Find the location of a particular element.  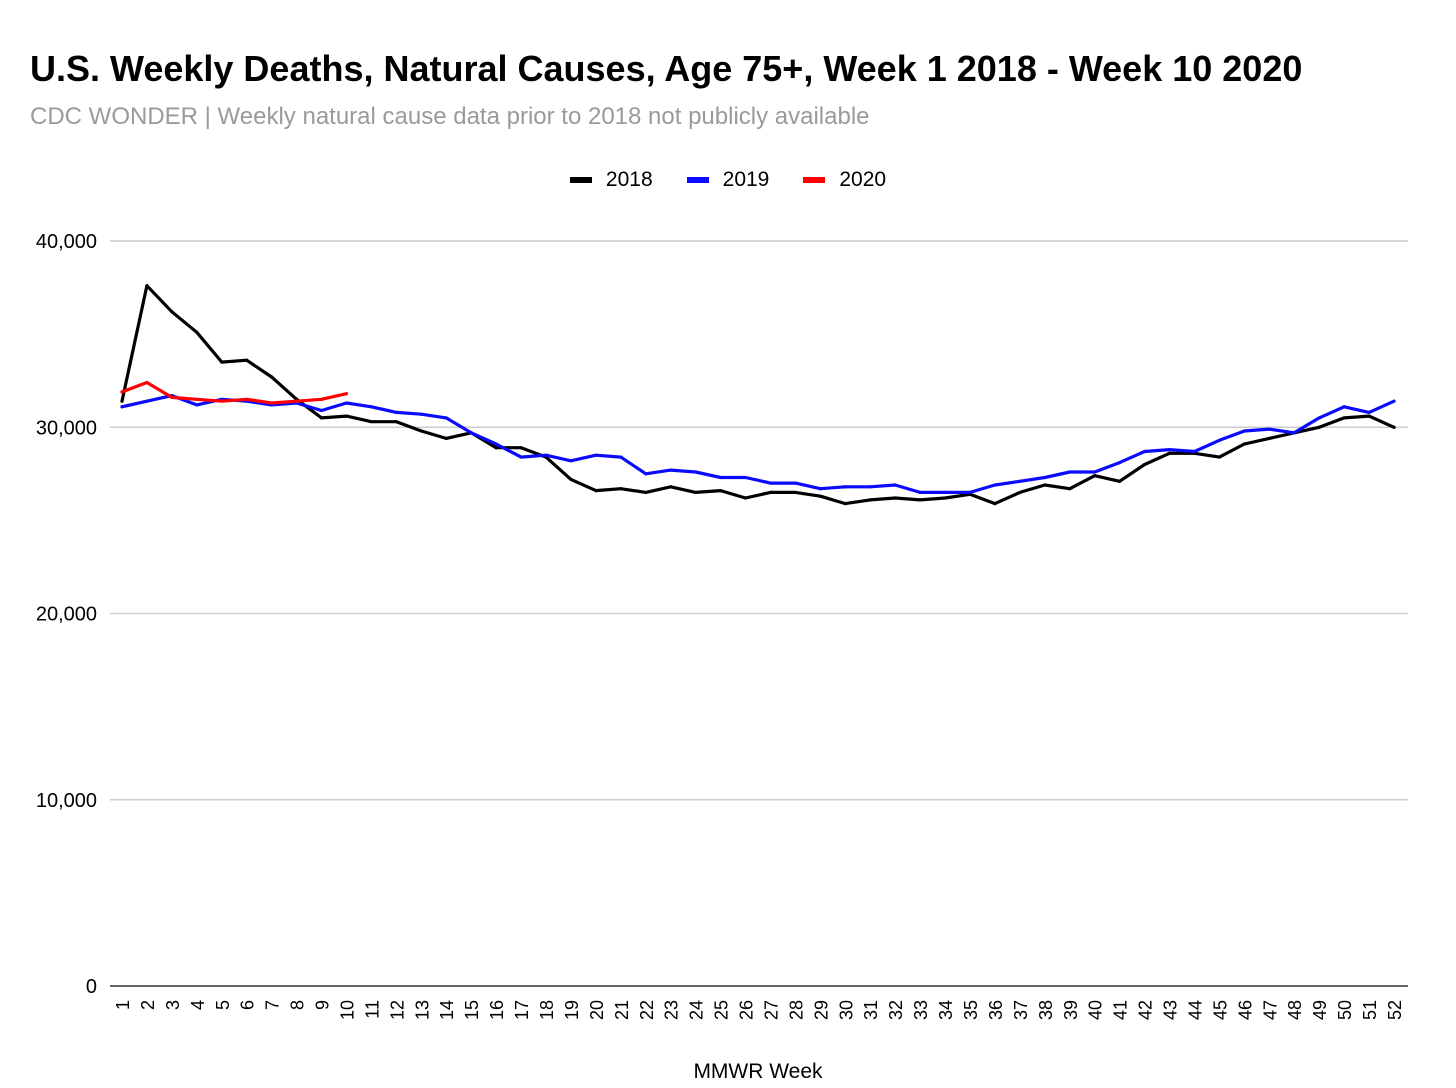

x-tick-label: 43 is located at coordinates (1171, 1010).